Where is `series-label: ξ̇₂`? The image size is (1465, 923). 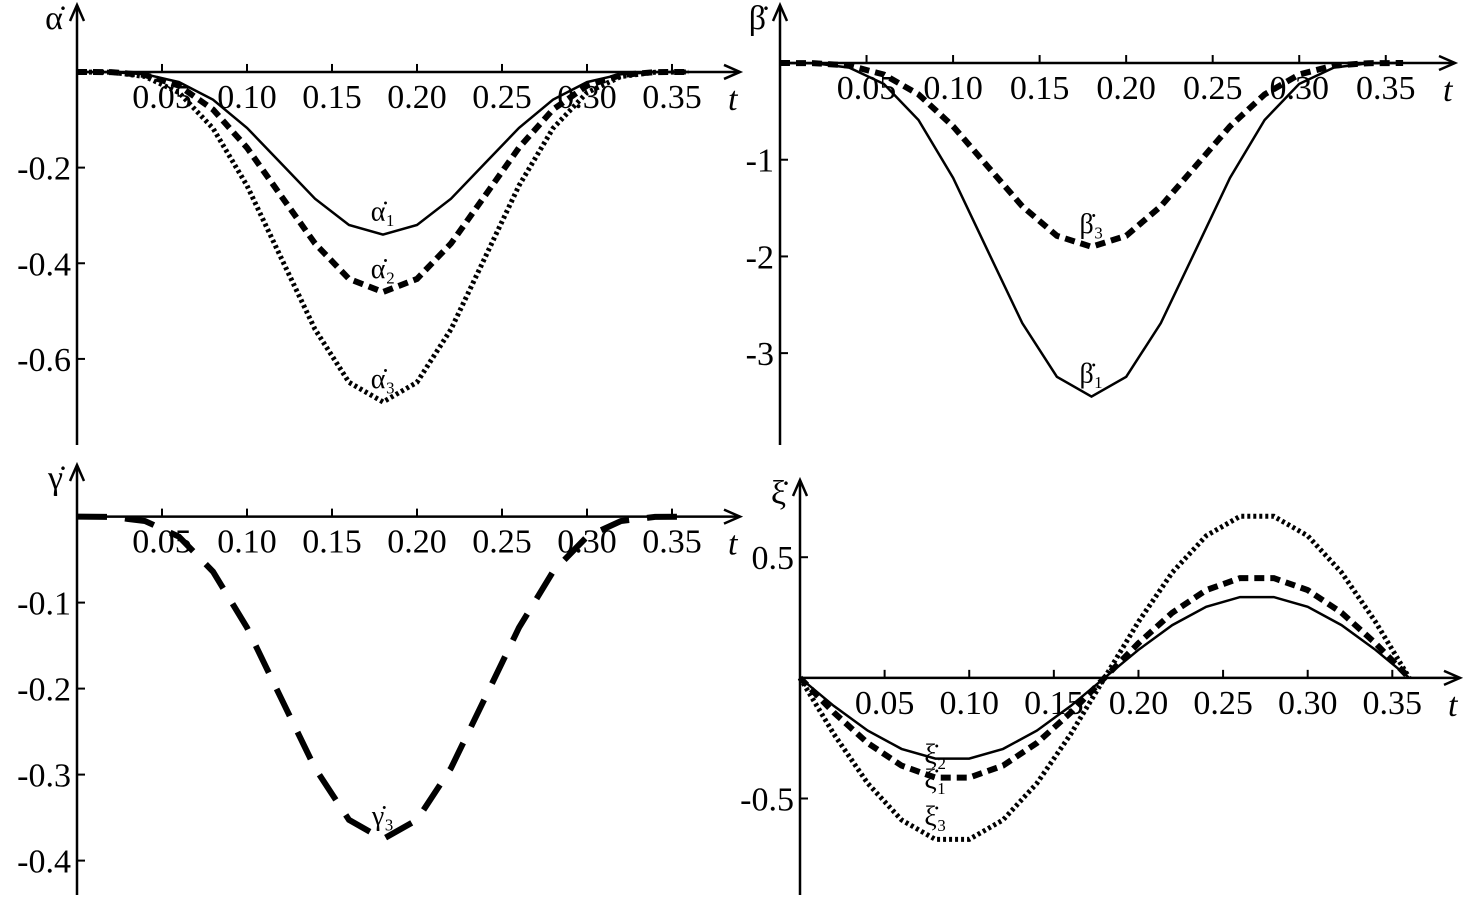
series-label: ξ̇₂ is located at coordinates (935, 755).